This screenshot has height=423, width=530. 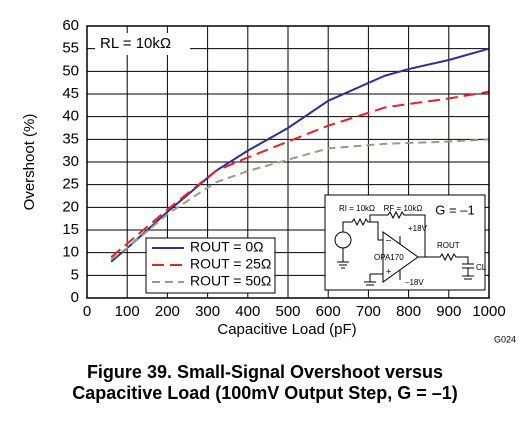 I want to click on caption: Figure 39. Small-Signal Overshoot versus, so click(x=265, y=372).